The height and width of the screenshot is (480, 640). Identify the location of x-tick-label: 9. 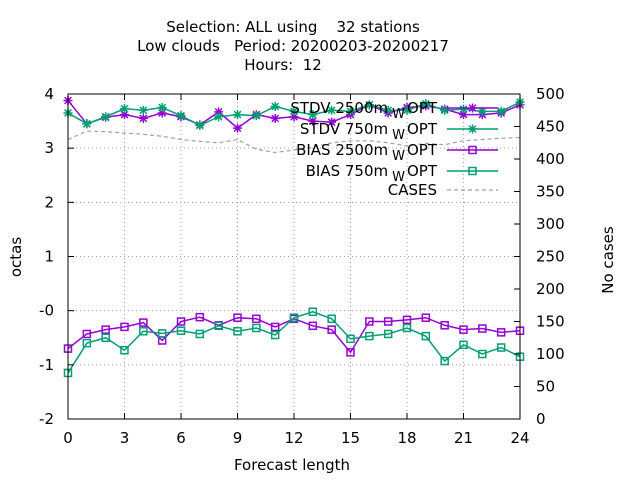
(238, 438).